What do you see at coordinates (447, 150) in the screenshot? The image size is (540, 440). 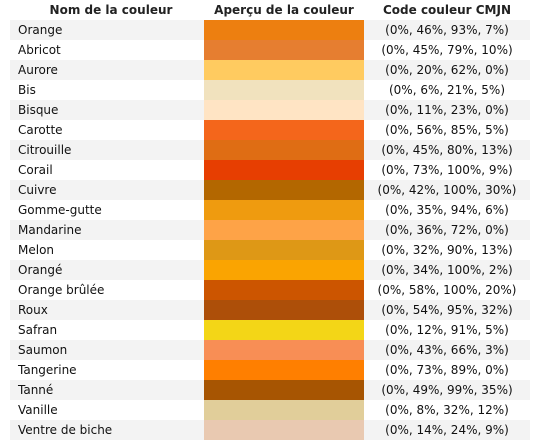 I see `cmyk-code-cell: (0%, 45%, 80%, 13%)` at bounding box center [447, 150].